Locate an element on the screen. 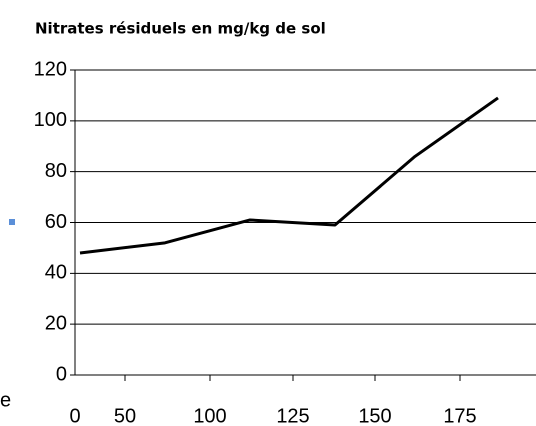 This screenshot has height=426, width=536. x-tick-label: 50 is located at coordinates (125, 415).